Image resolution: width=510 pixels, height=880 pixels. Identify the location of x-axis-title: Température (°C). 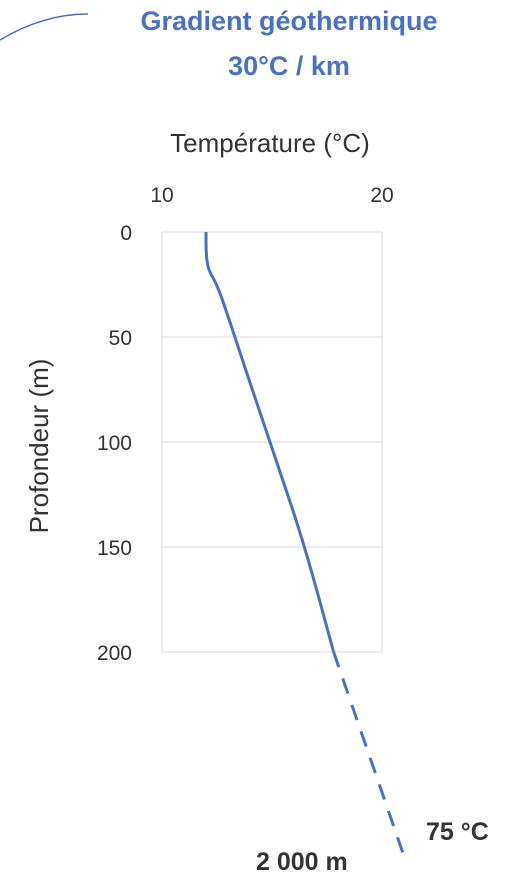
(270, 143).